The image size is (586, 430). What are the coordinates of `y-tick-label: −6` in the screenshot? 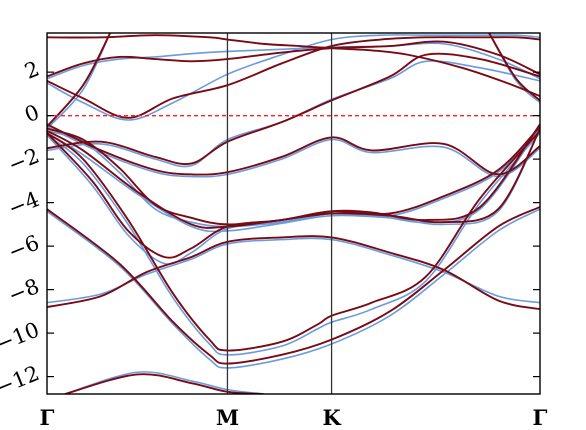 It's located at (24, 247).